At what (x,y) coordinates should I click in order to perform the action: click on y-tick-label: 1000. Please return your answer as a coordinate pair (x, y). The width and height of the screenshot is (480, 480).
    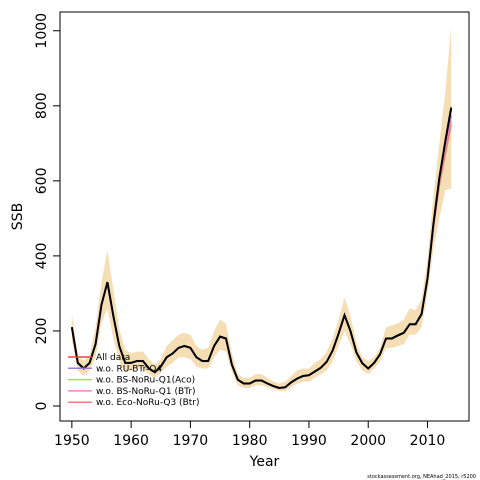
    Looking at the image, I should click on (42, 31).